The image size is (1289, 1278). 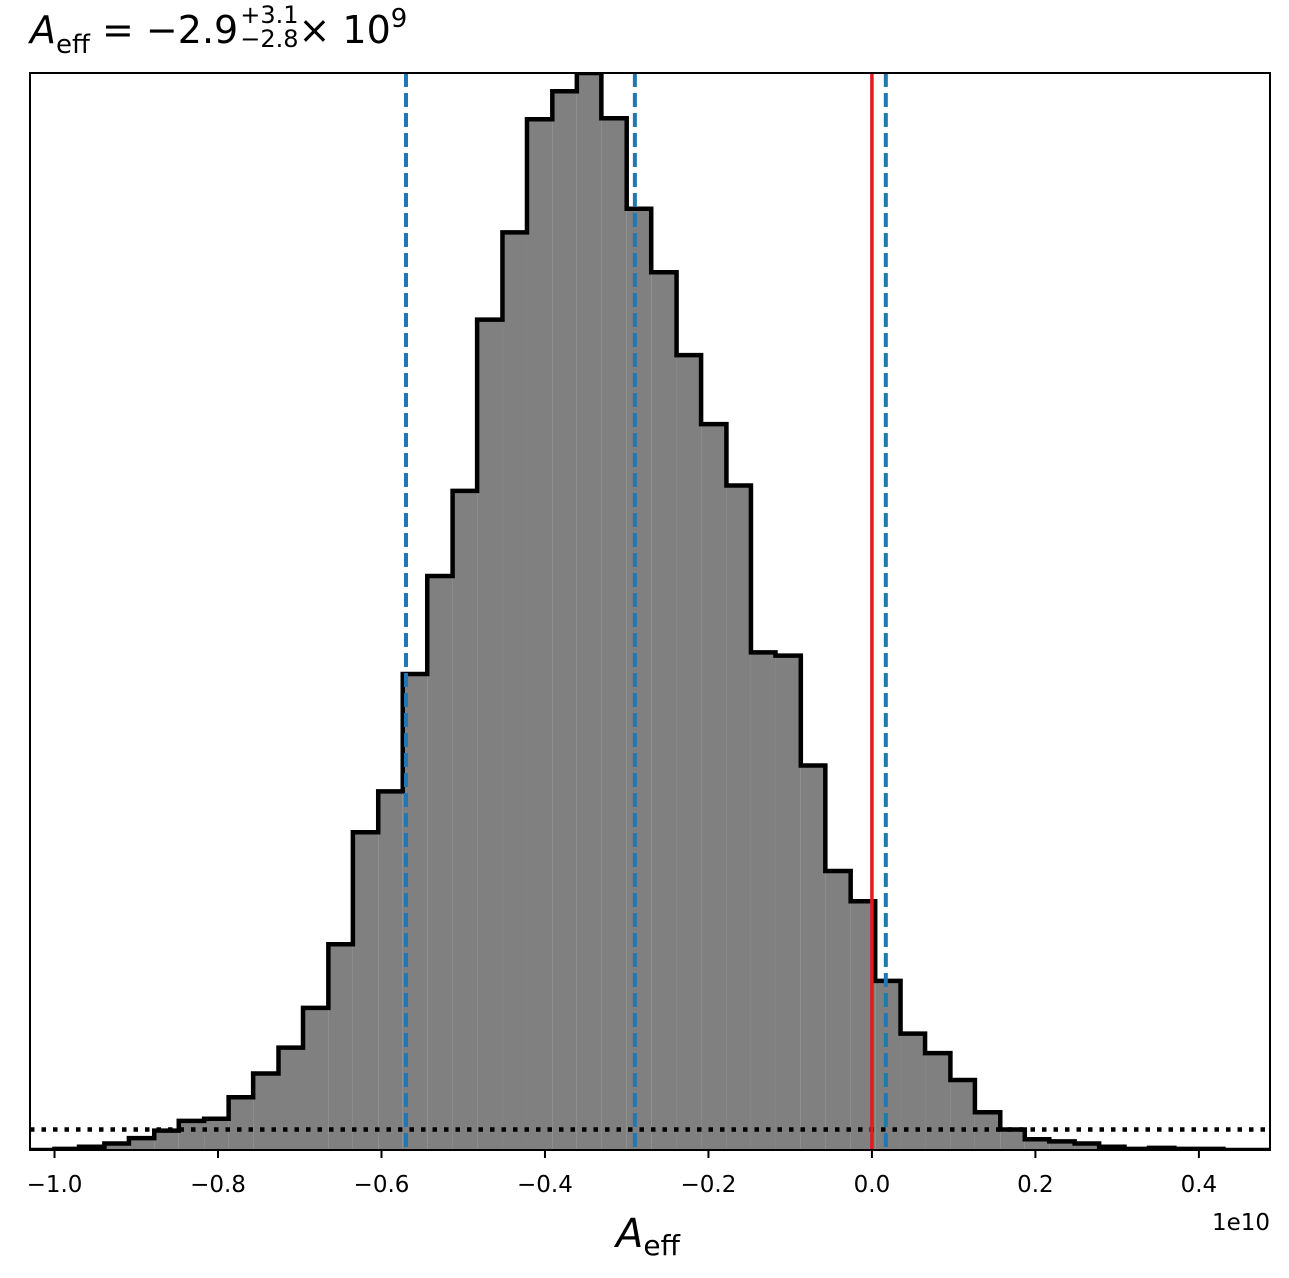 I want to click on title-symbol: A, so click(x=43, y=30).